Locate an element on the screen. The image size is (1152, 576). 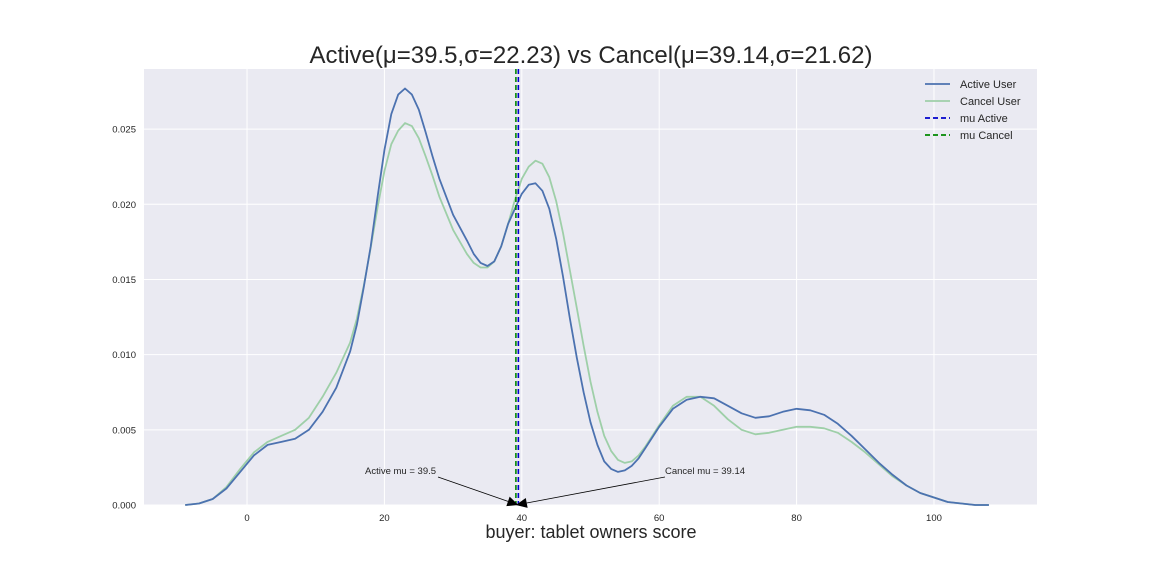
y-tick-label: 0.005 is located at coordinates (124, 430).